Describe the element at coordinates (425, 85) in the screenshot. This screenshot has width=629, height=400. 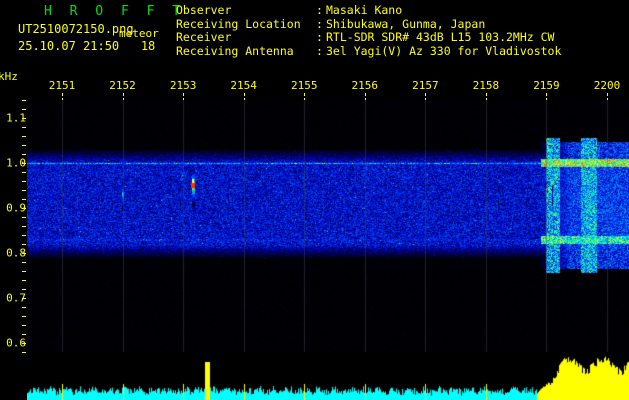
I see `x-tick-label: 2157` at that location.